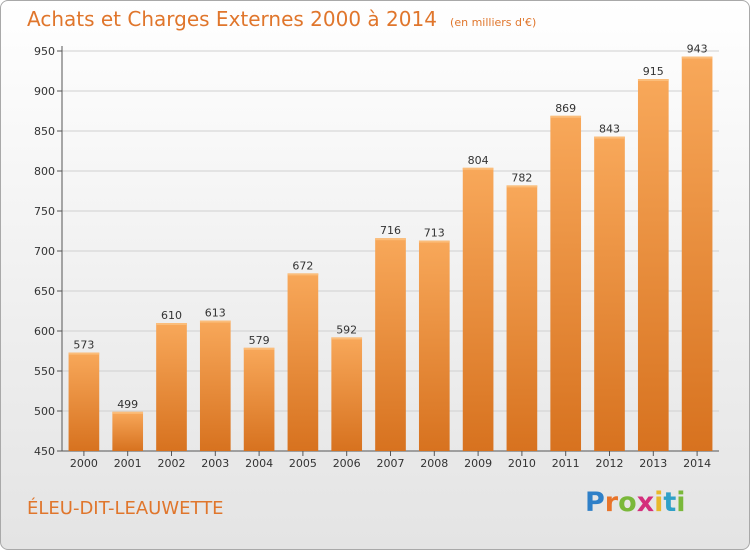  Describe the element at coordinates (610, 463) in the screenshot. I see `x-tick-label: 2012` at that location.